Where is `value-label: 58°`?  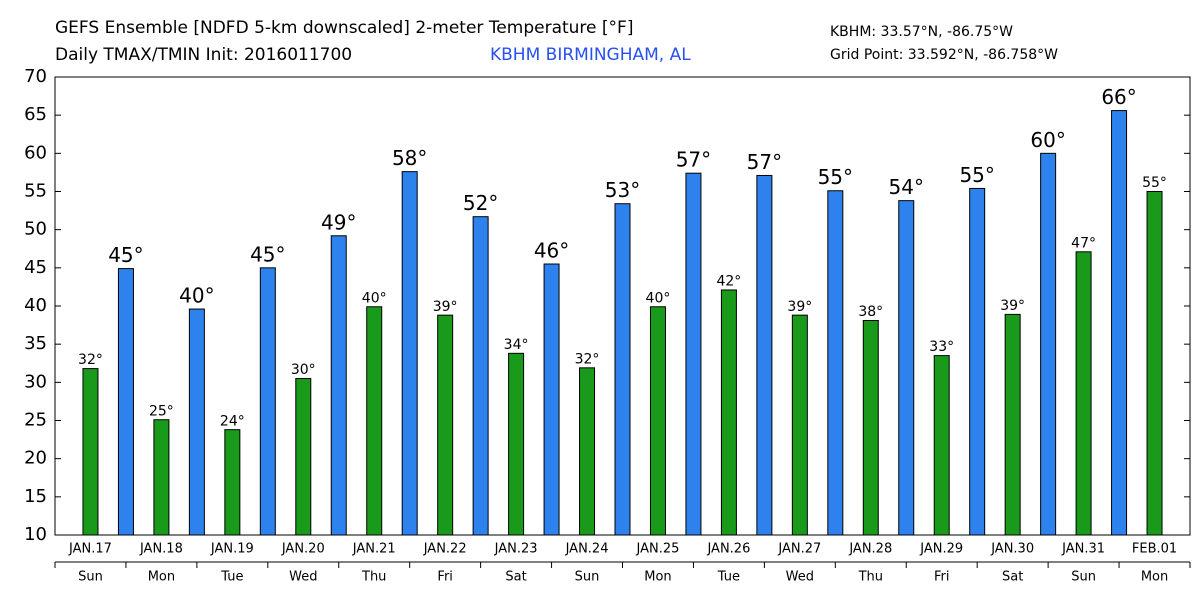
value-label: 58° is located at coordinates (409, 158).